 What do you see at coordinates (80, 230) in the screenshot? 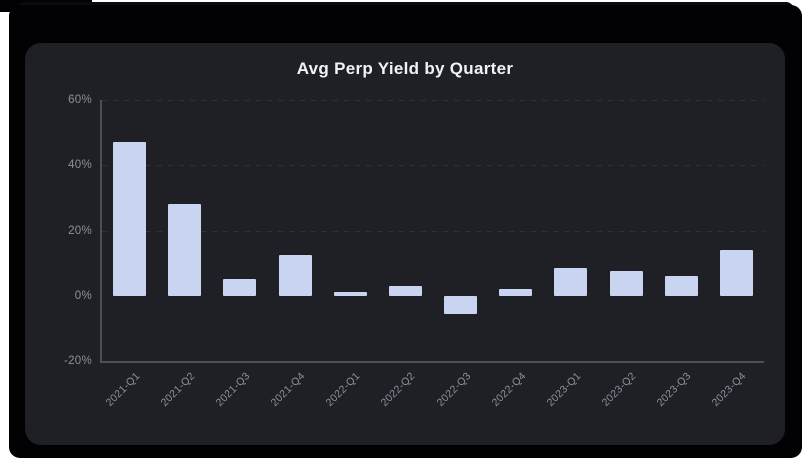
I see `y-axis-tick-label: 20%` at bounding box center [80, 230].